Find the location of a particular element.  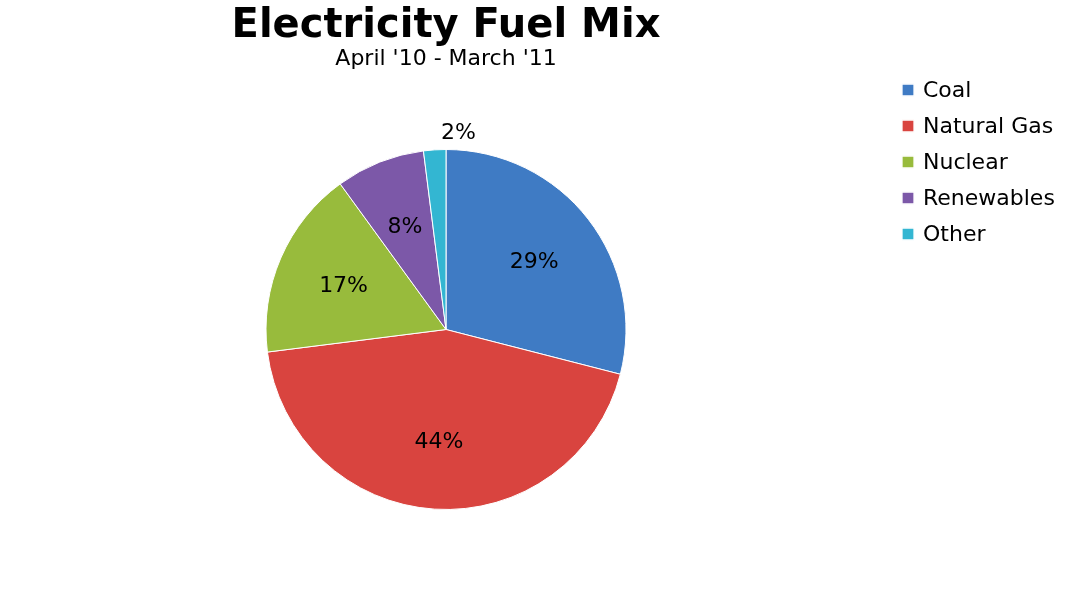

legend-label: Coal is located at coordinates (947, 89).